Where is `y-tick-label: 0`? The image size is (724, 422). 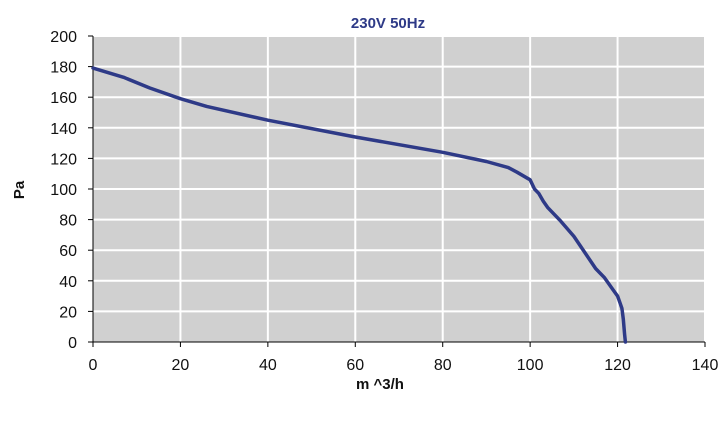
y-tick-label: 0 is located at coordinates (72, 343).